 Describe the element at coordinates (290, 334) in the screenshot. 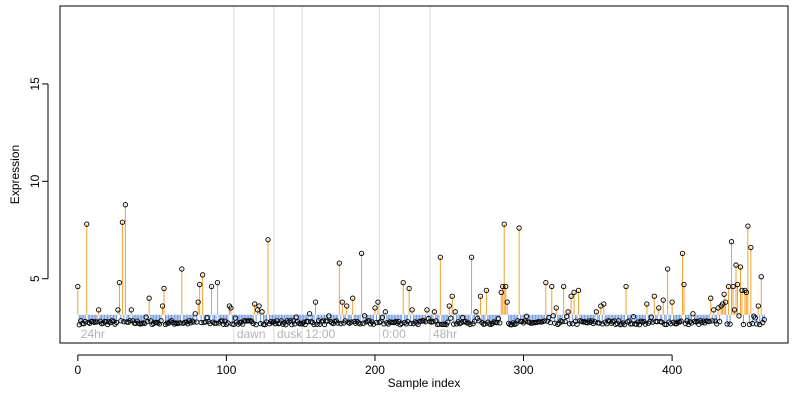

I see `region-label: dusk` at that location.